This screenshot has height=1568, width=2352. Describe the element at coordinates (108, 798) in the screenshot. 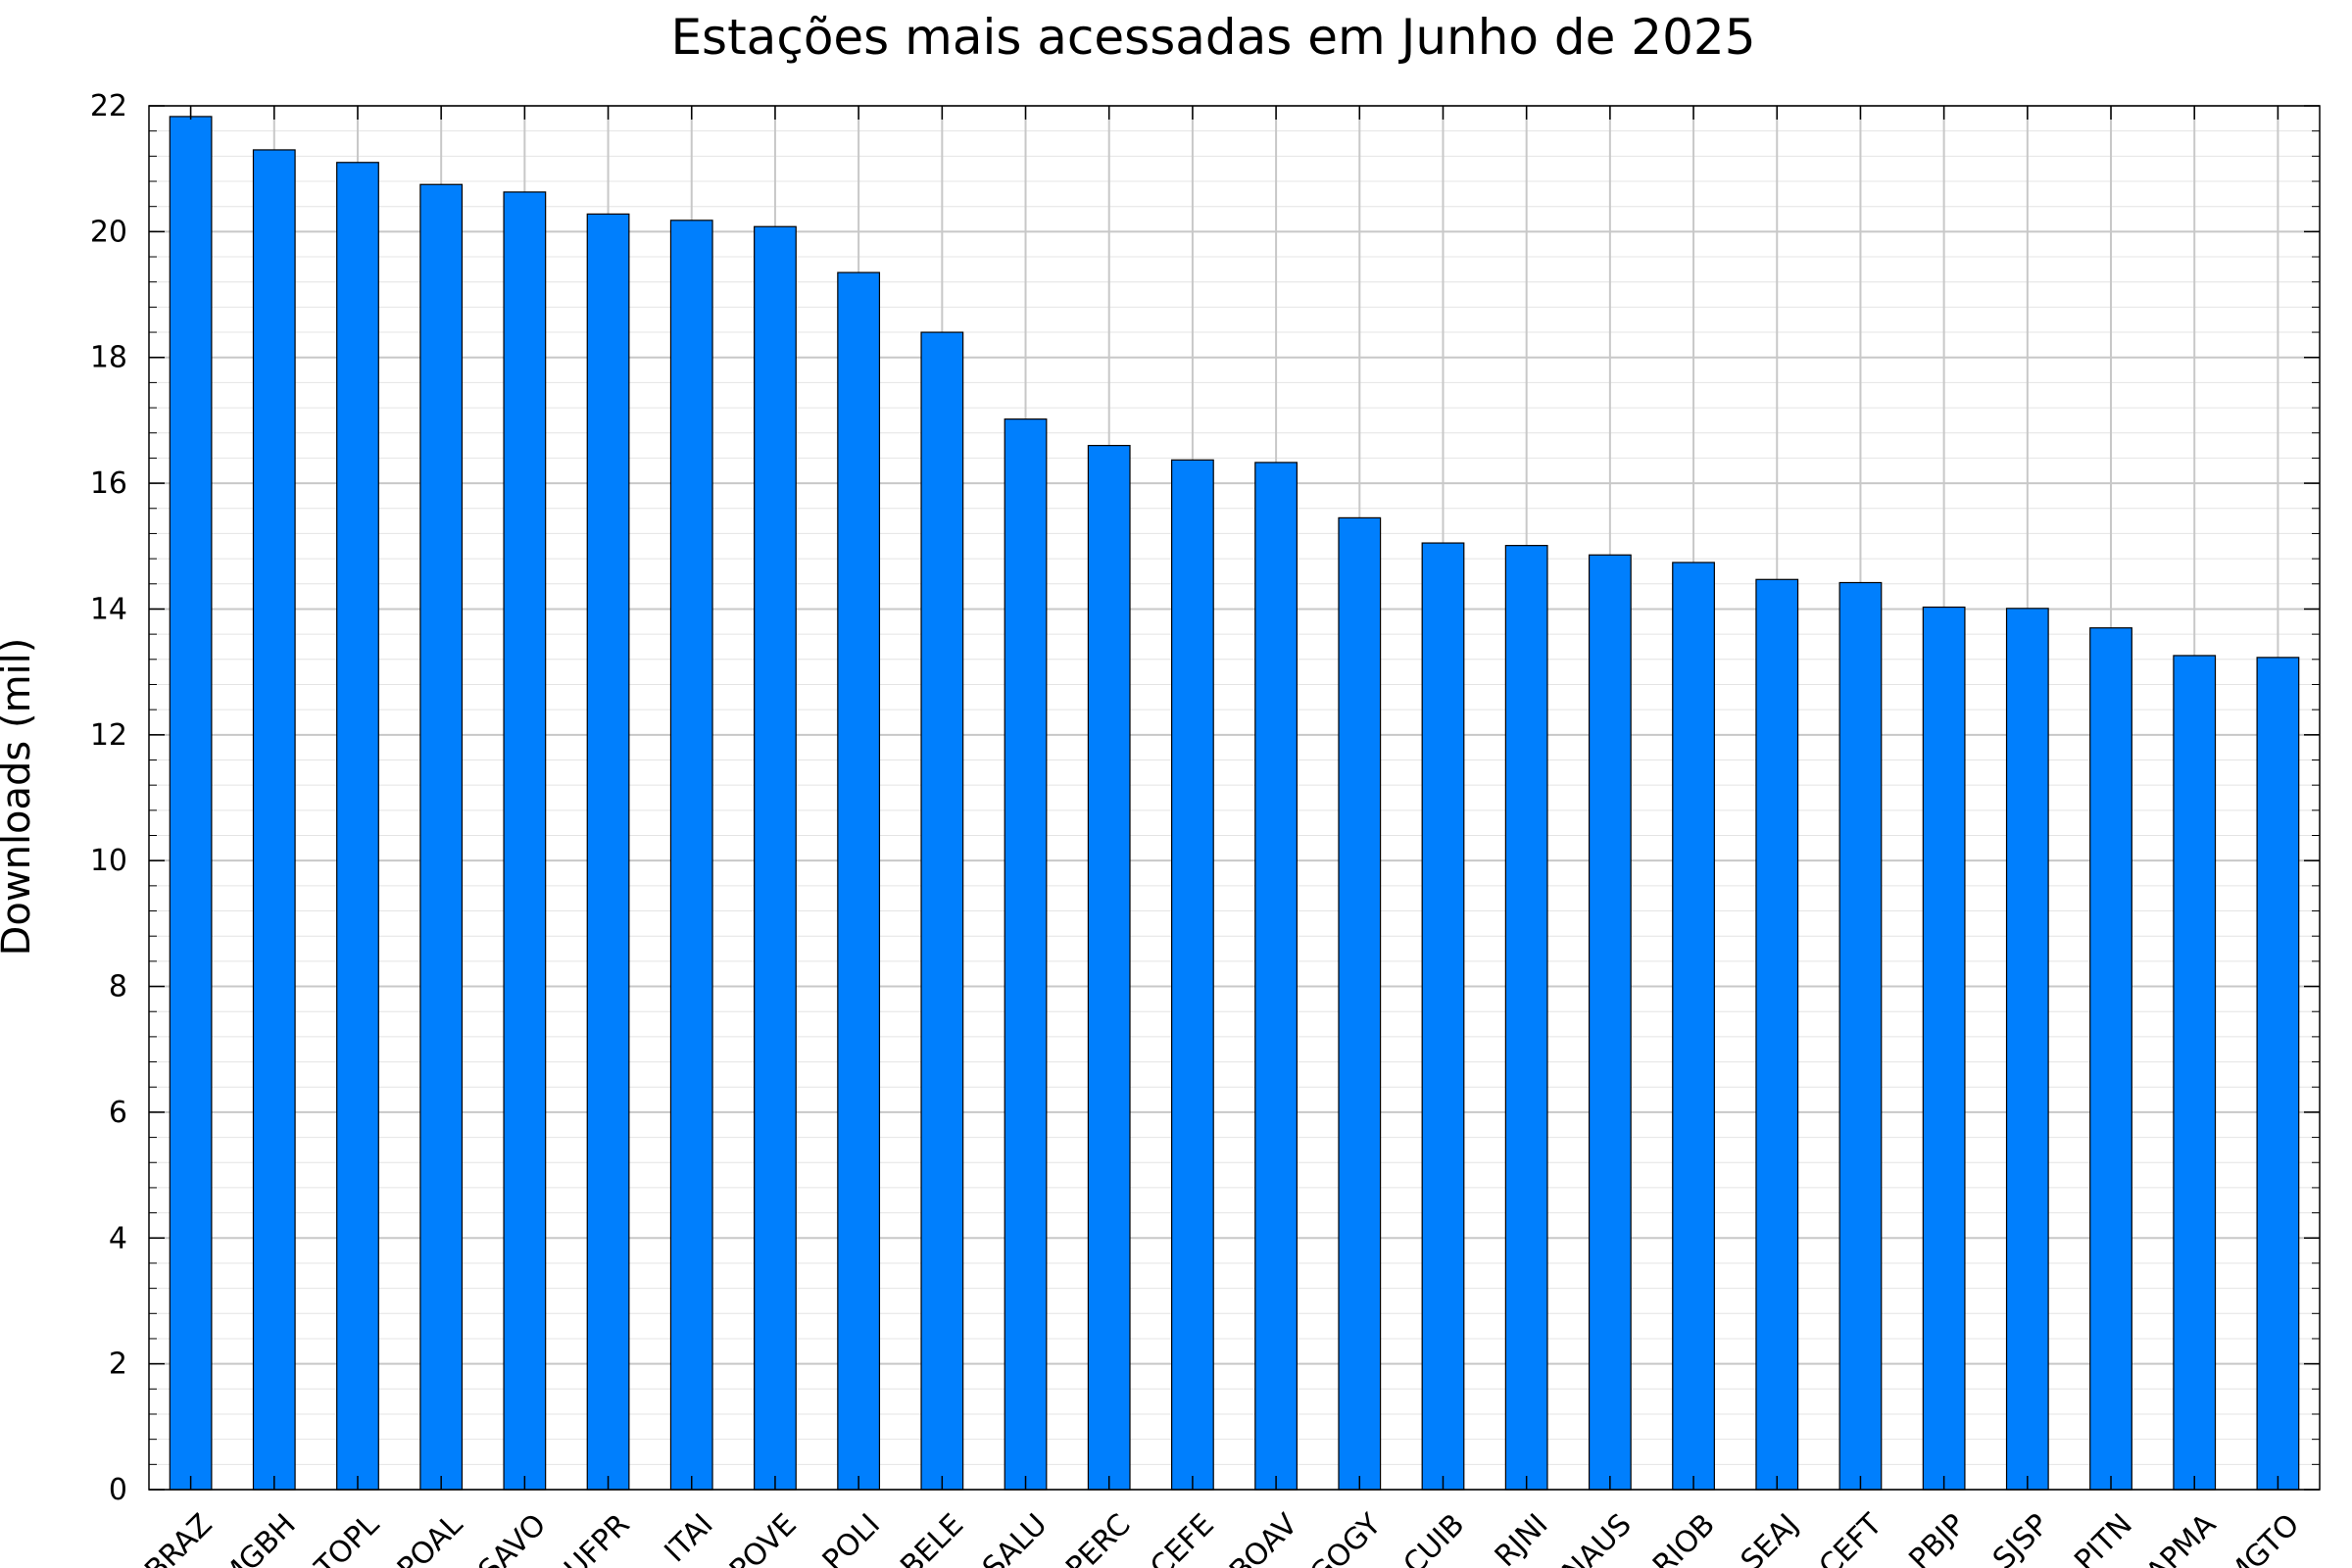

I see `y-tick-labels: 0 2 4 6 8 10 12 14 16 18 20 22` at that location.